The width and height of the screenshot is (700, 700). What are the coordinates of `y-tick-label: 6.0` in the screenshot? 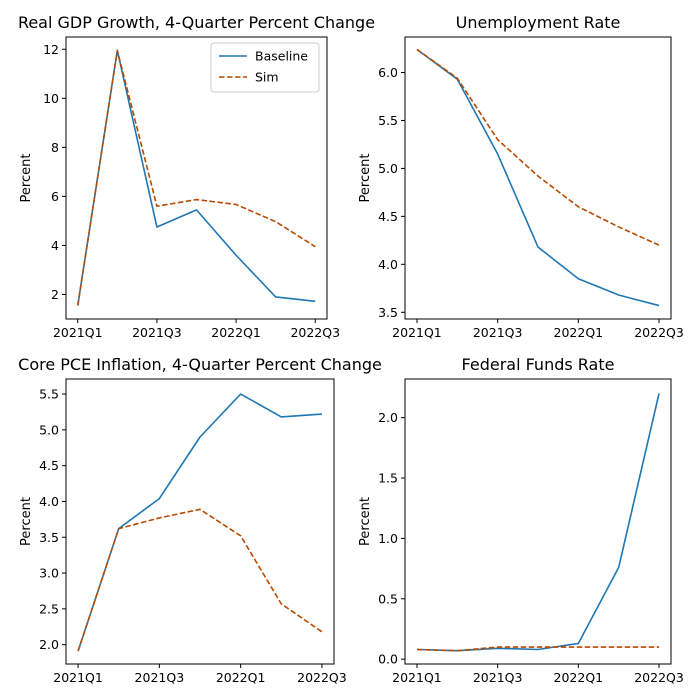 It's located at (388, 72).